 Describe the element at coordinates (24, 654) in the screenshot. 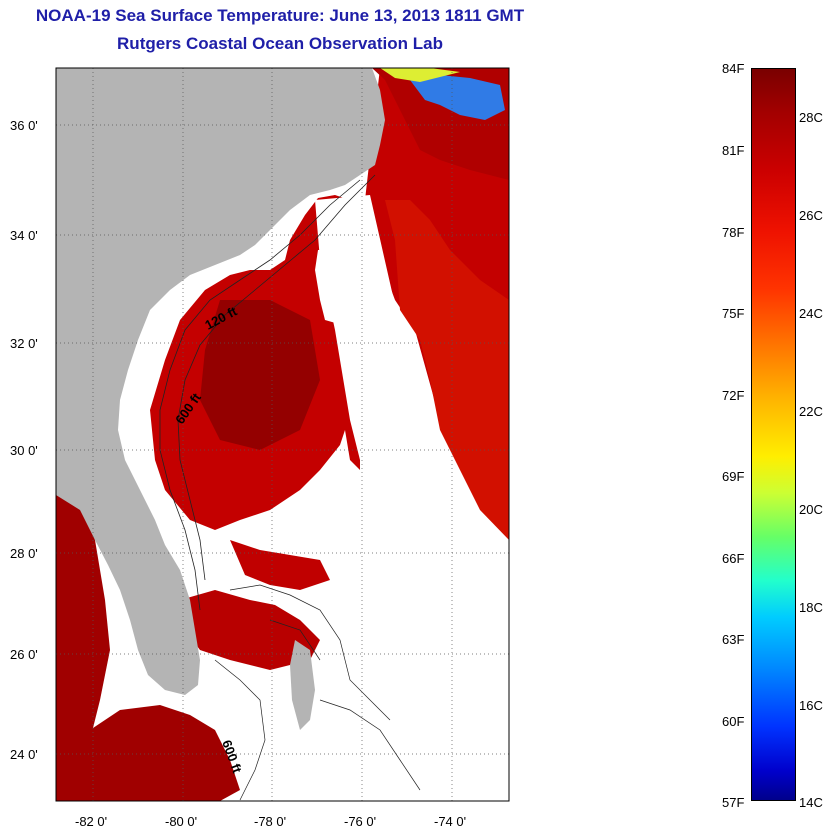

I see `lat-label: 26 0'` at that location.